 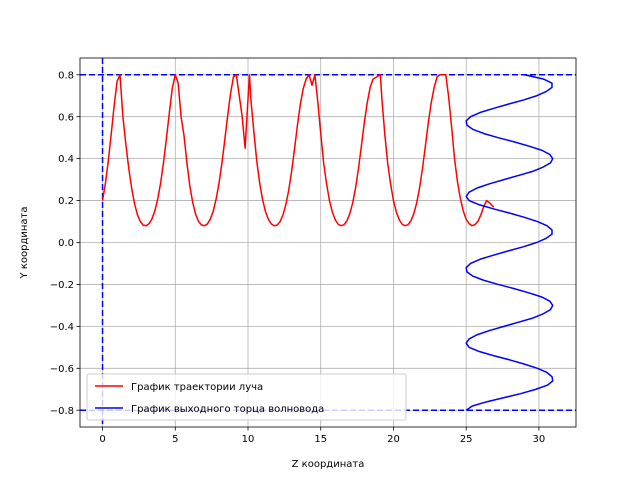 I want to click on y-axis-label: Y координата, so click(x=24, y=243).